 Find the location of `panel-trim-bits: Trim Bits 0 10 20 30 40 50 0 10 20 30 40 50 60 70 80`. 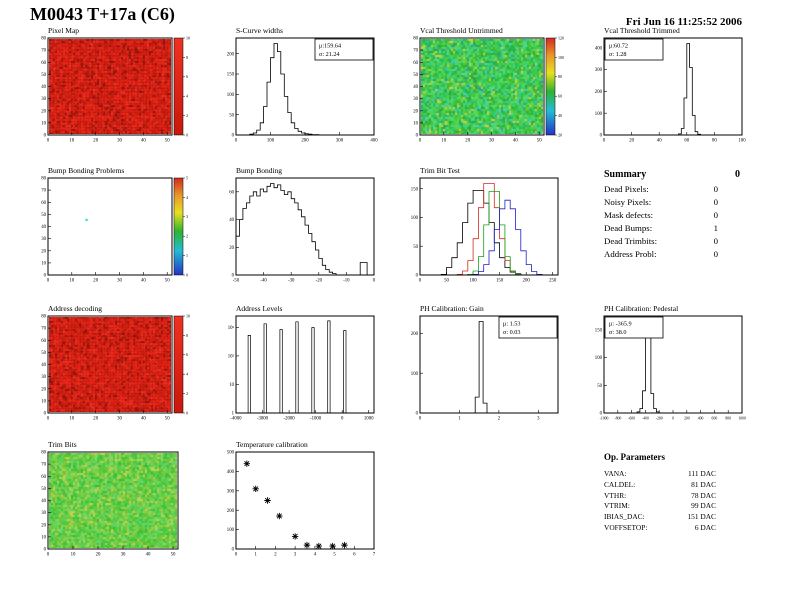

panel-trim-bits: Trim Bits 0 10 20 30 40 50 0 10 20 30 40 50 60 70 80 is located at coordinates (115, 501).